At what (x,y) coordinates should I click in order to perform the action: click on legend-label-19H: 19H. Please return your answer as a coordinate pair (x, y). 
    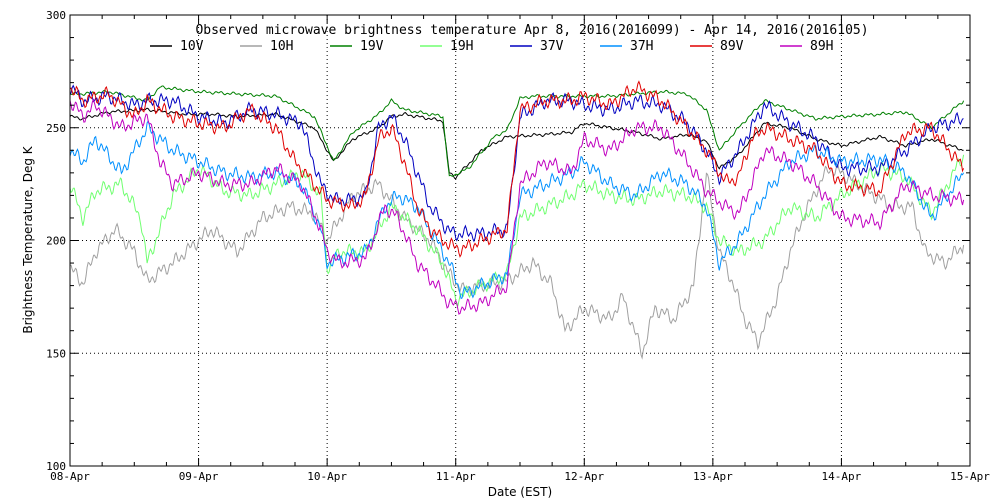
    Looking at the image, I should click on (461, 46).